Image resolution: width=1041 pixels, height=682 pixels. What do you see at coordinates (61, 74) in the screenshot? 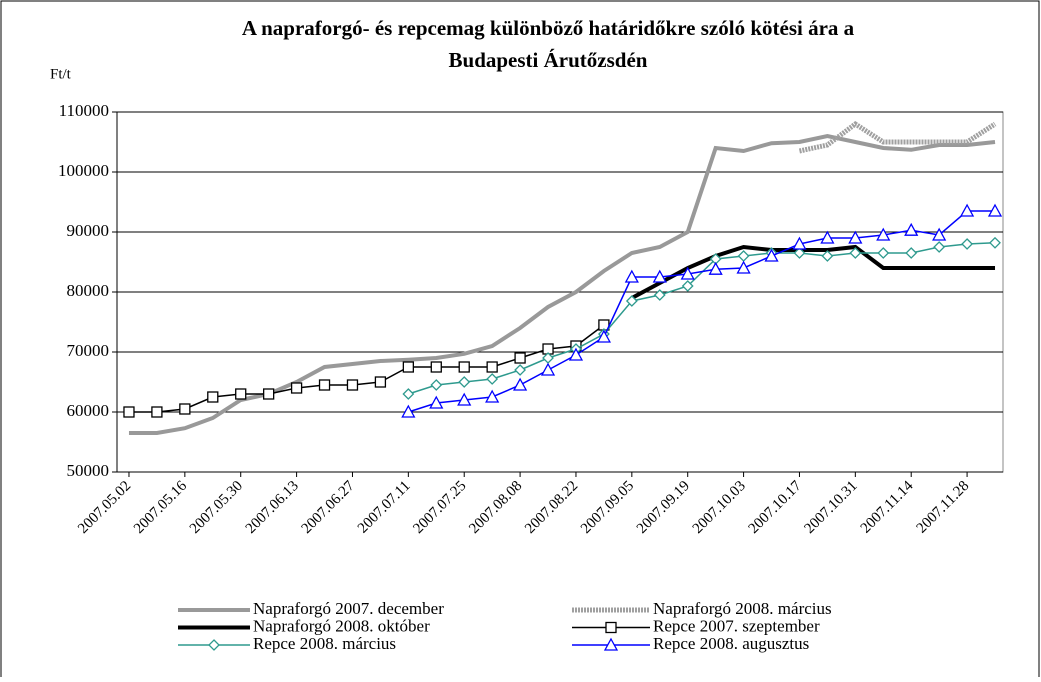
I see `y-axis-label: Ft/t` at bounding box center [61, 74].